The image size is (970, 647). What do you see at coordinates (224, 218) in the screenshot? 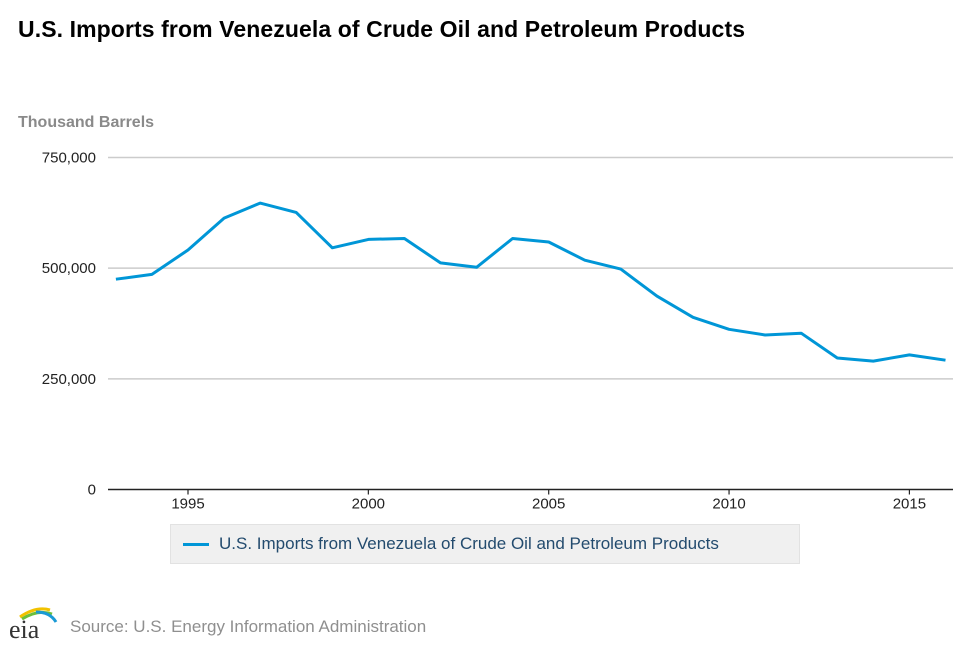
I see `data-point-1996` at bounding box center [224, 218].